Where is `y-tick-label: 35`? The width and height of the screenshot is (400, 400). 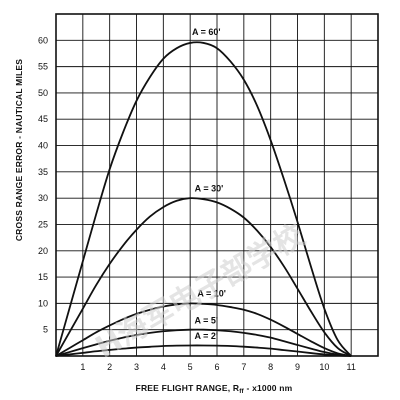 y-tick-label: 35 is located at coordinates (43, 172).